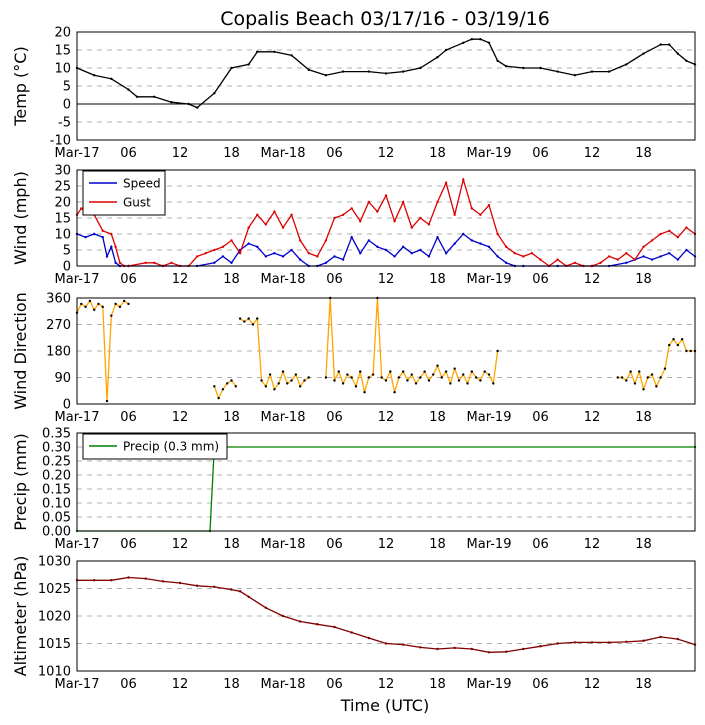  Describe the element at coordinates (20, 616) in the screenshot. I see `y-axis-label: Altimeter (hPa)` at that location.